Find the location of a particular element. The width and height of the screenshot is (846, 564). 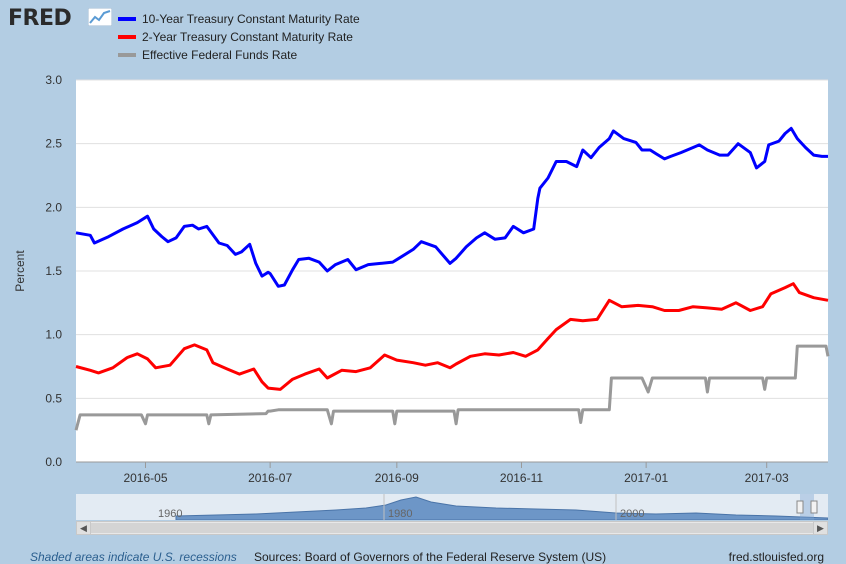

navigator-overview-area is located at coordinates (501, 508).